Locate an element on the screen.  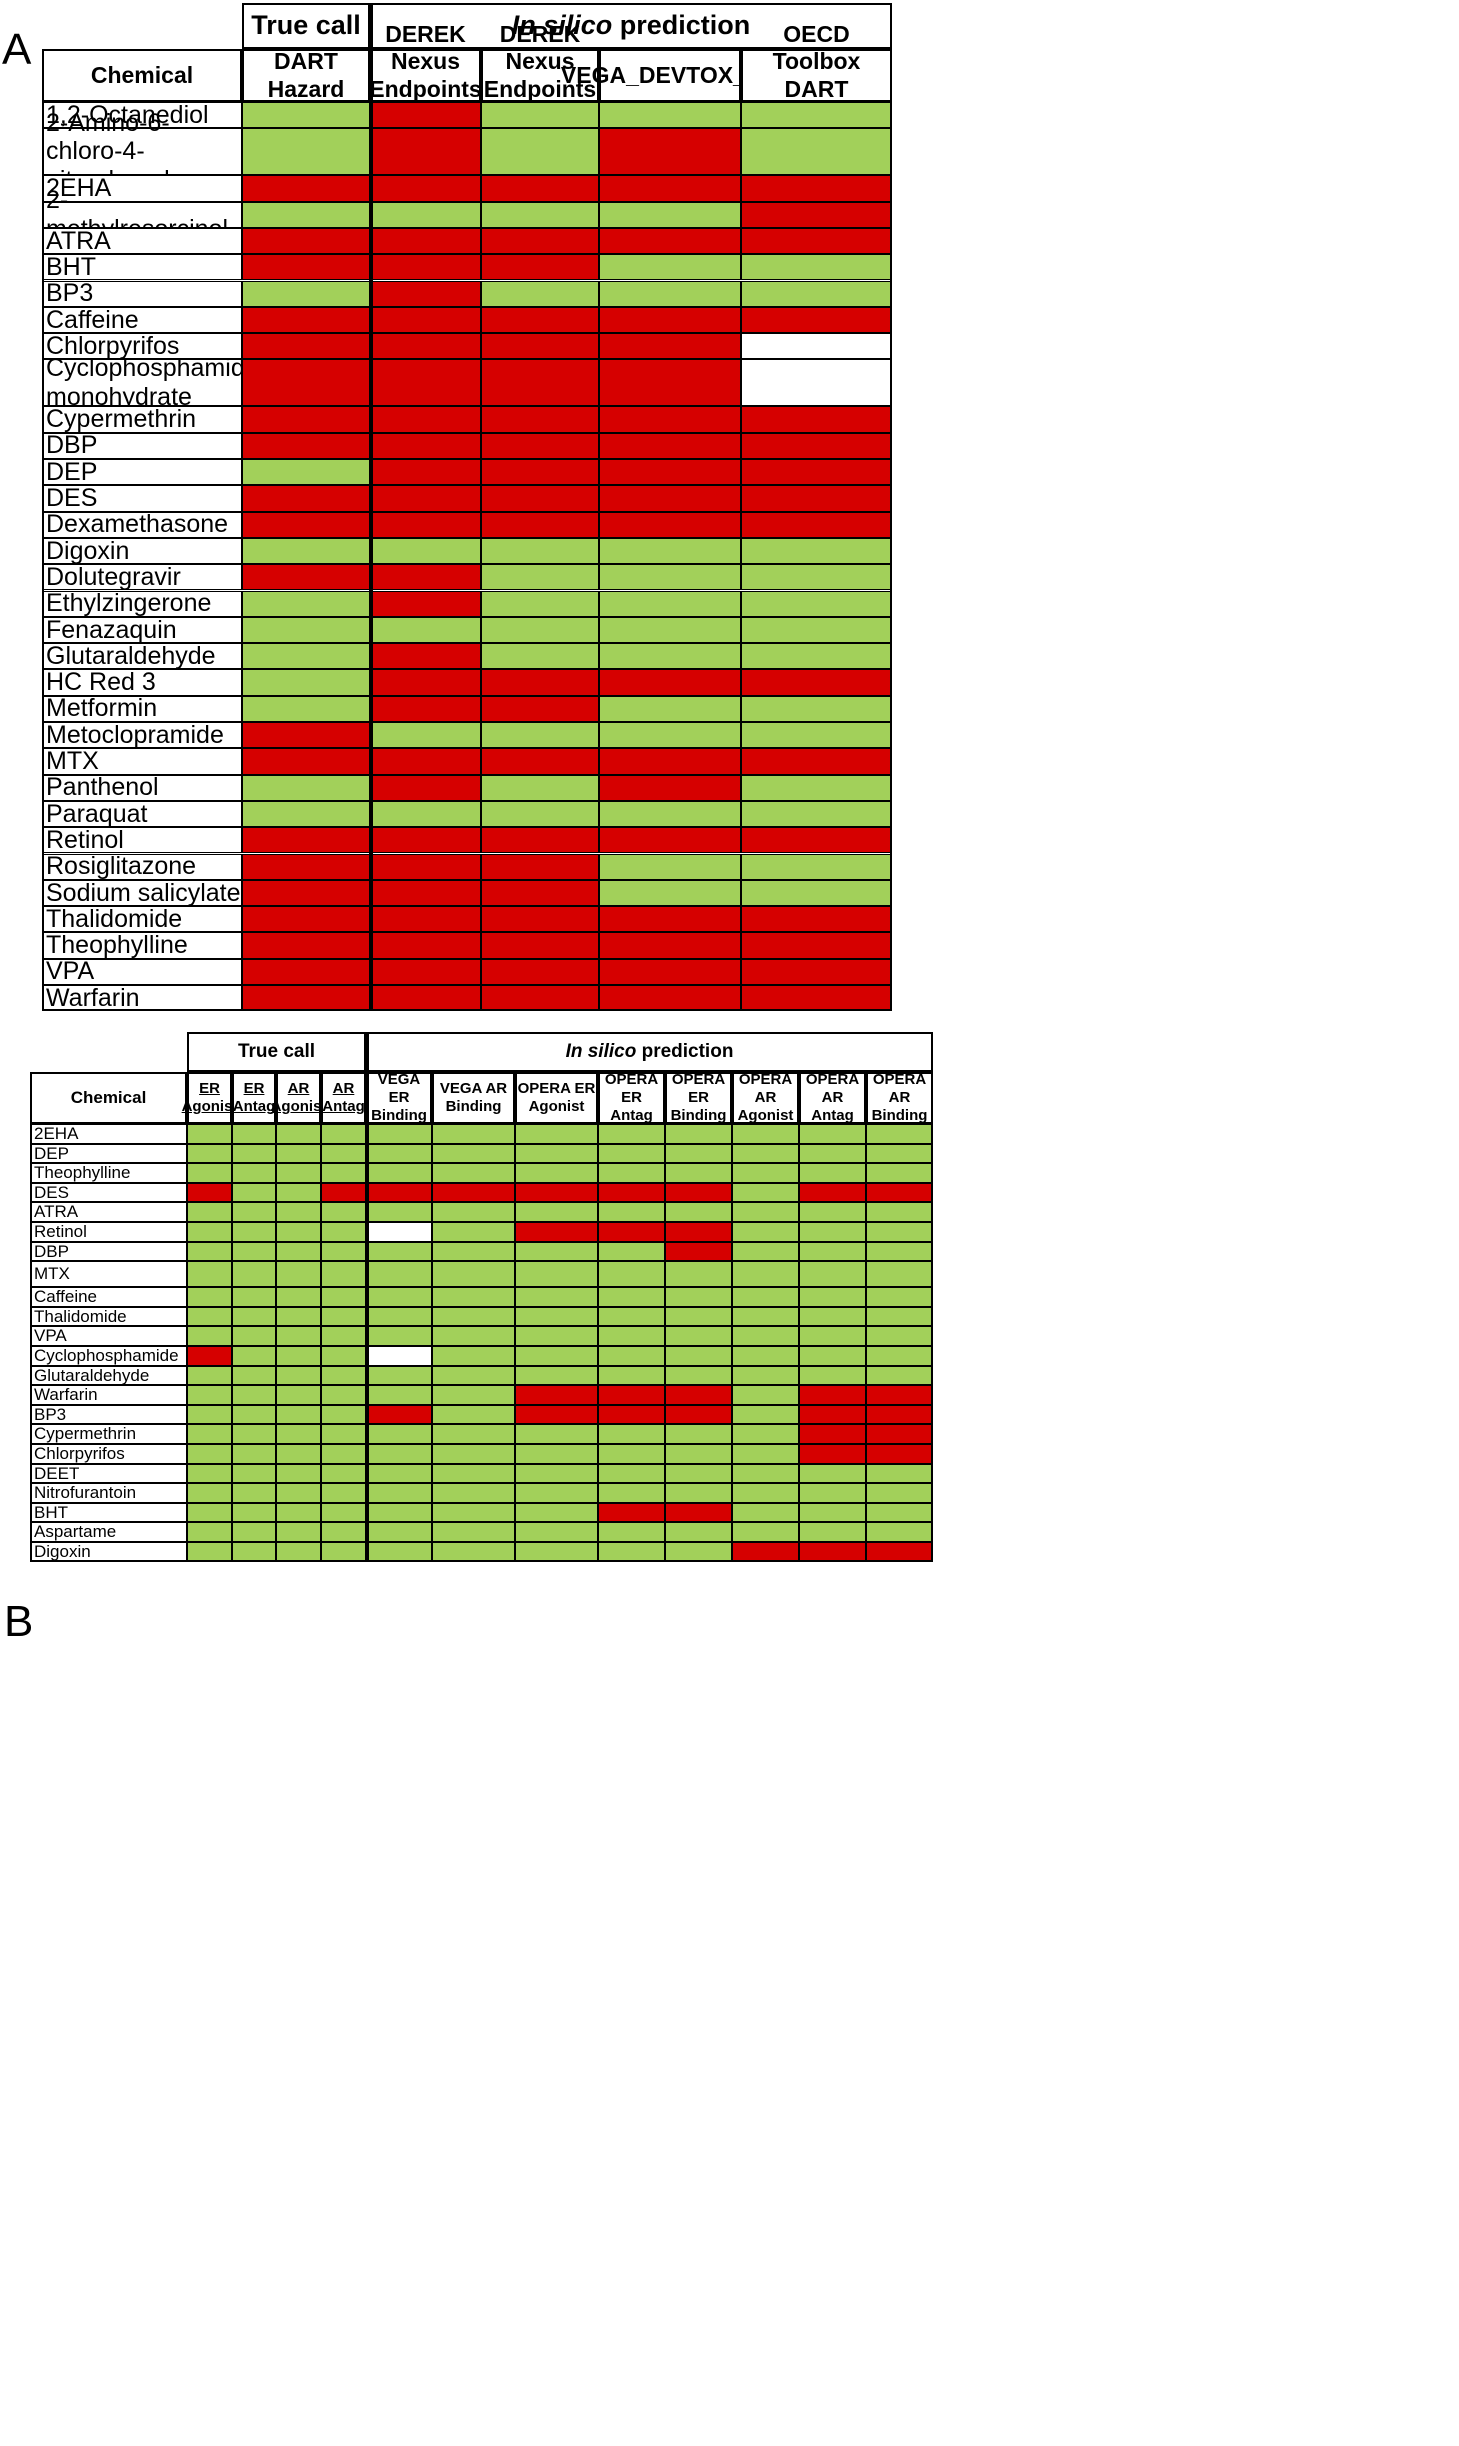
panel-b-chemical-name: MTX is located at coordinates (108, 1274).